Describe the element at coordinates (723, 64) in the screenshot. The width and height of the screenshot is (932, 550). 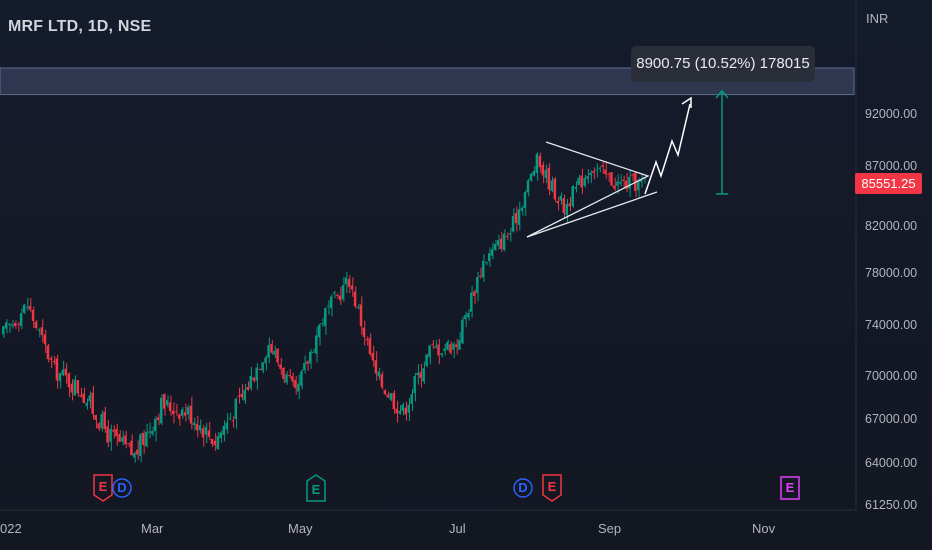
I see `measure-tooltip: 8900.75 (10.52%) 178015` at that location.